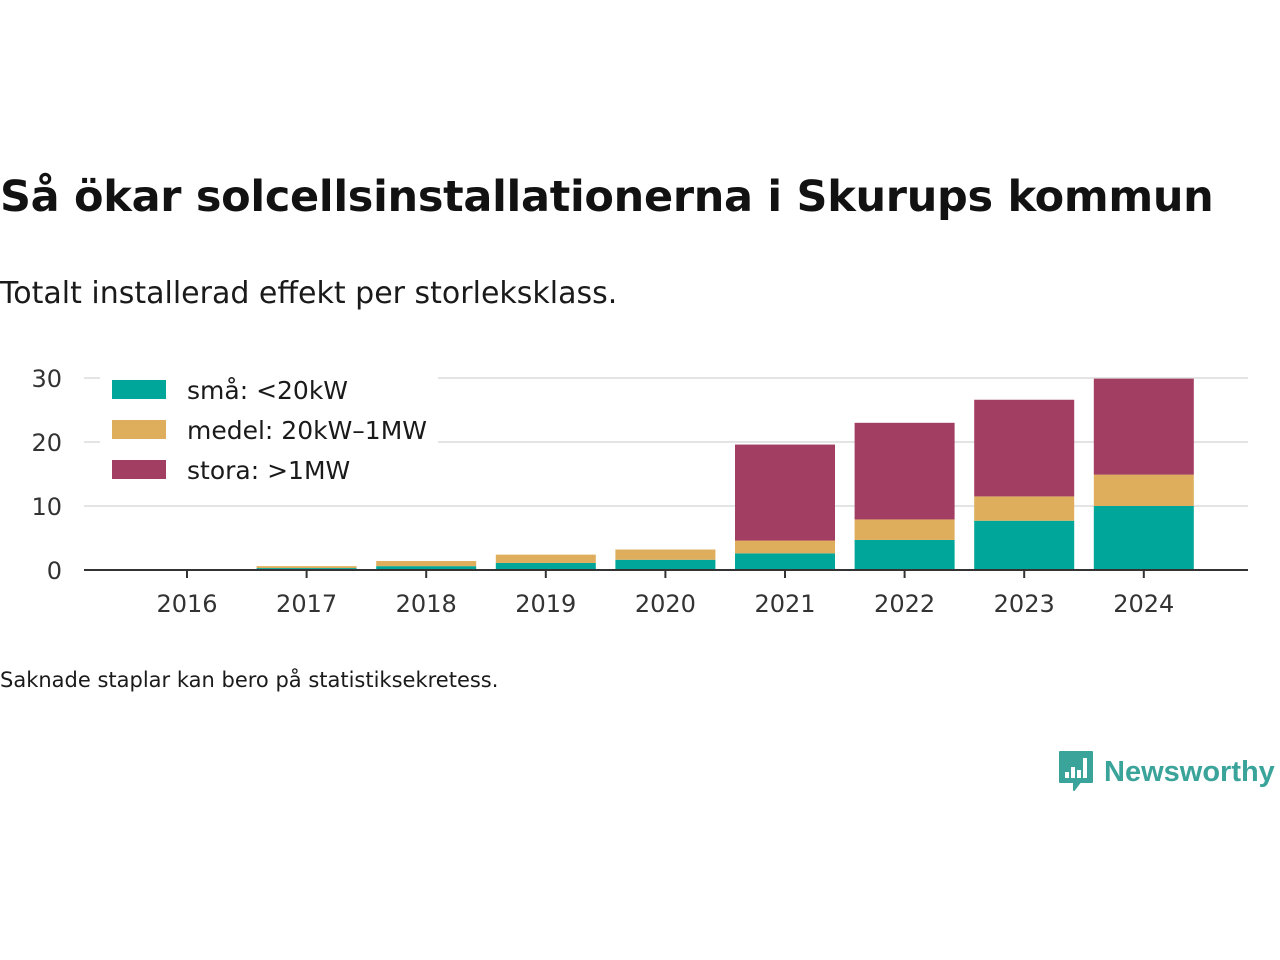 The height and width of the screenshot is (960, 1280). I want to click on x-tick-label: 2018, so click(426, 604).